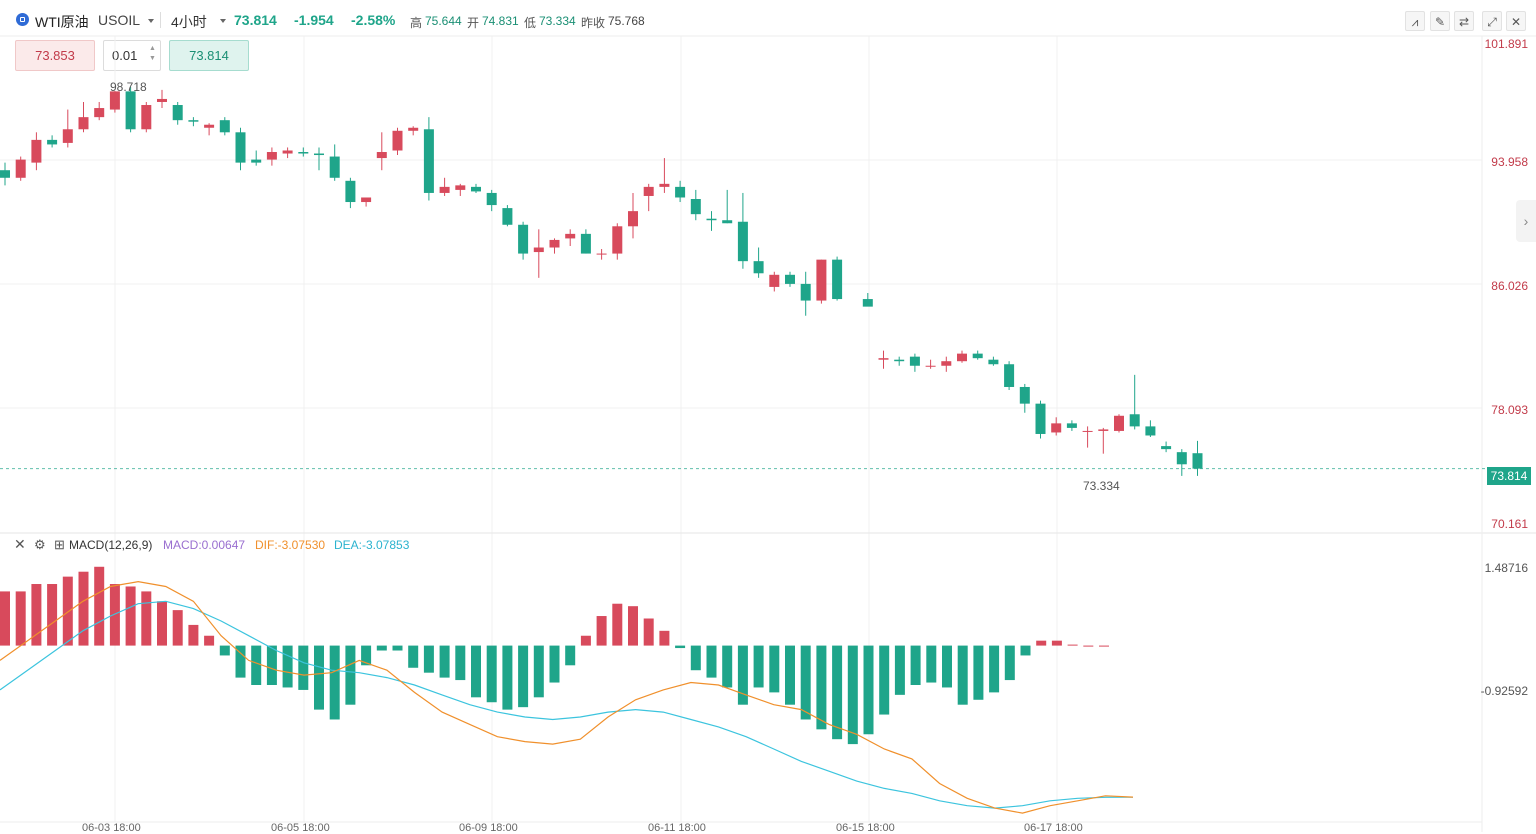  Describe the element at coordinates (1509, 524) in the screenshot. I see `price-axis-label: 70.161` at that location.